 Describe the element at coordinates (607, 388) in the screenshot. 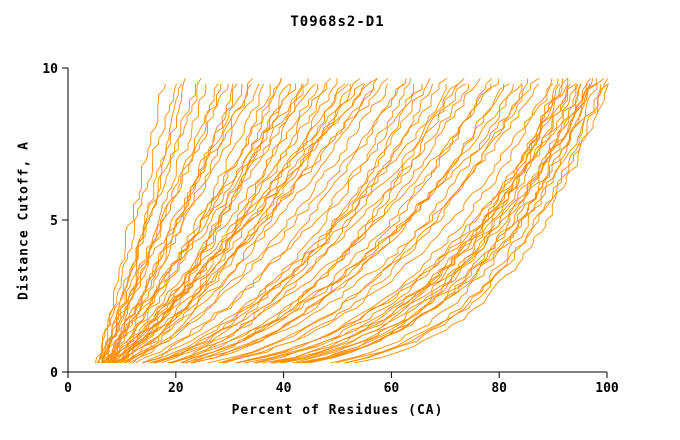

I see `x-tick-label: 100` at that location.